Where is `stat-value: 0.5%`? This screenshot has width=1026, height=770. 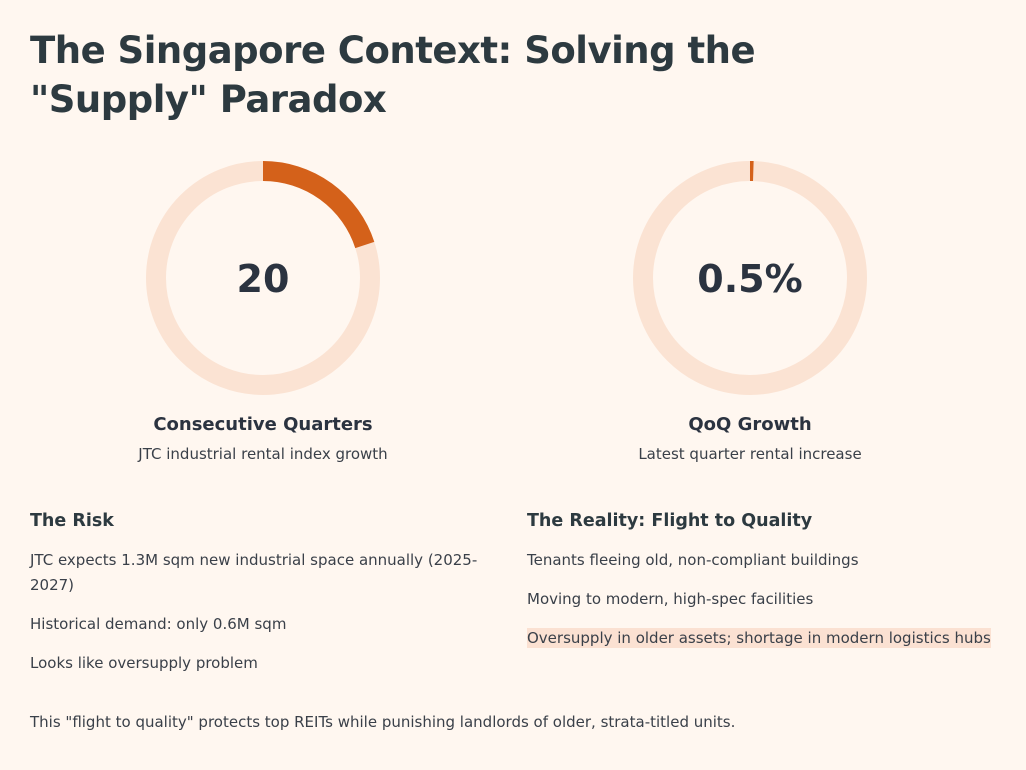
stat-value: 0.5% is located at coordinates (749, 279).